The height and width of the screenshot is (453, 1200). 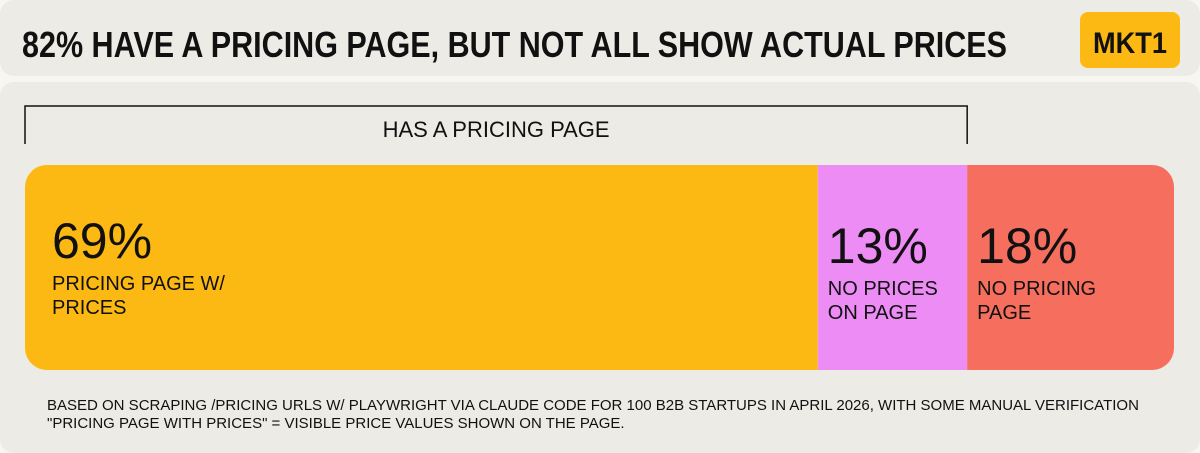 I want to click on logo: MKT1, so click(x=1130, y=43).